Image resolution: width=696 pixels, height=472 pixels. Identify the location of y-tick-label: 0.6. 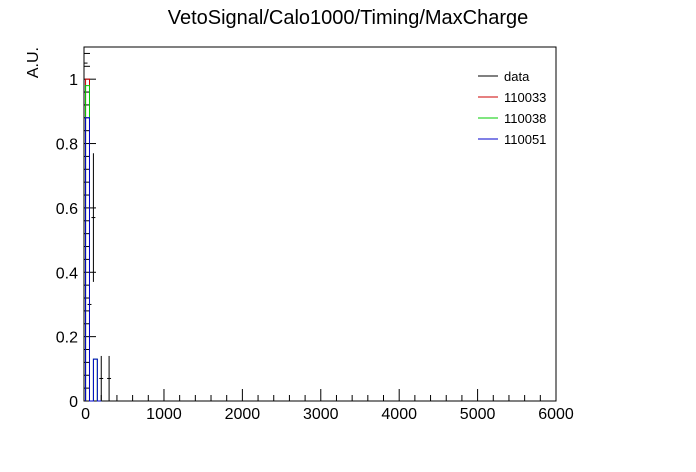
(67, 209).